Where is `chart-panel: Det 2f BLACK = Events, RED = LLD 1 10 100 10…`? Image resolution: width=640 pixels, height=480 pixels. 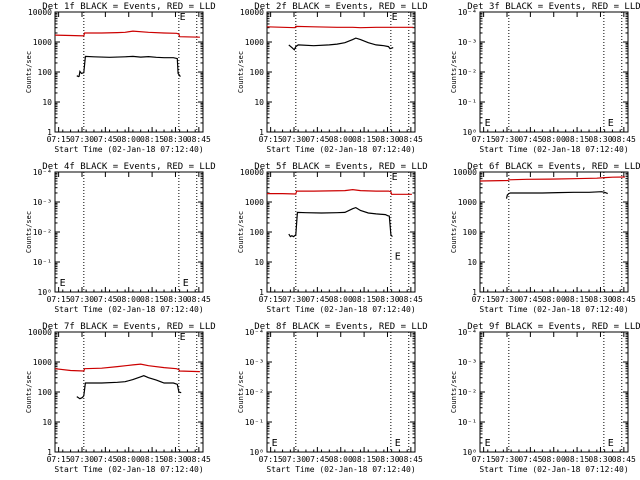
chart-panel: Det 2f BLACK = Events, RED = LLD 1 10 100 10… is located at coordinates (332, 78).